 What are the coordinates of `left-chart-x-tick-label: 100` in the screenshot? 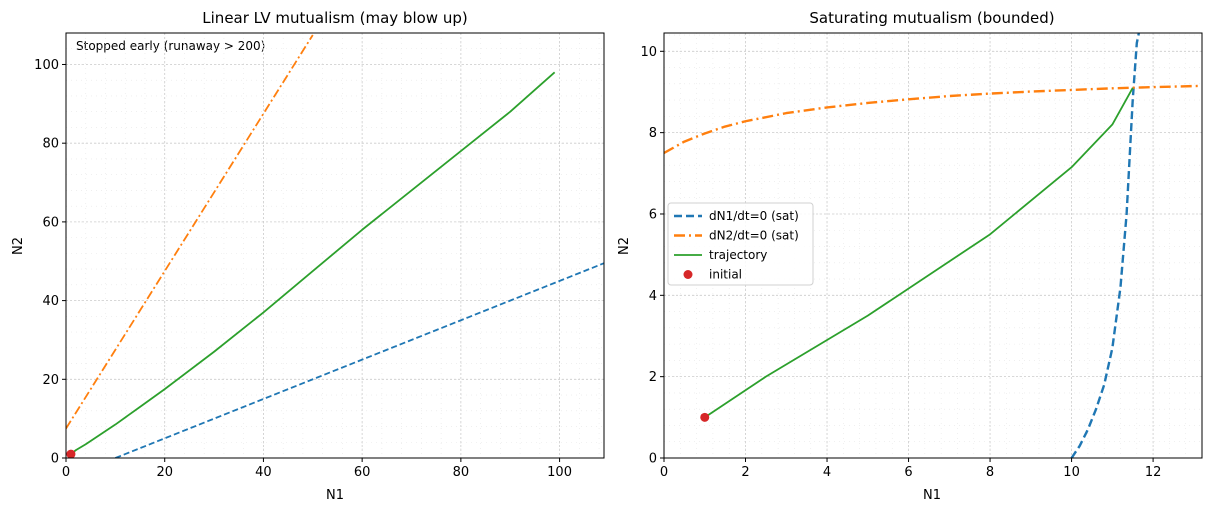 It's located at (559, 472).